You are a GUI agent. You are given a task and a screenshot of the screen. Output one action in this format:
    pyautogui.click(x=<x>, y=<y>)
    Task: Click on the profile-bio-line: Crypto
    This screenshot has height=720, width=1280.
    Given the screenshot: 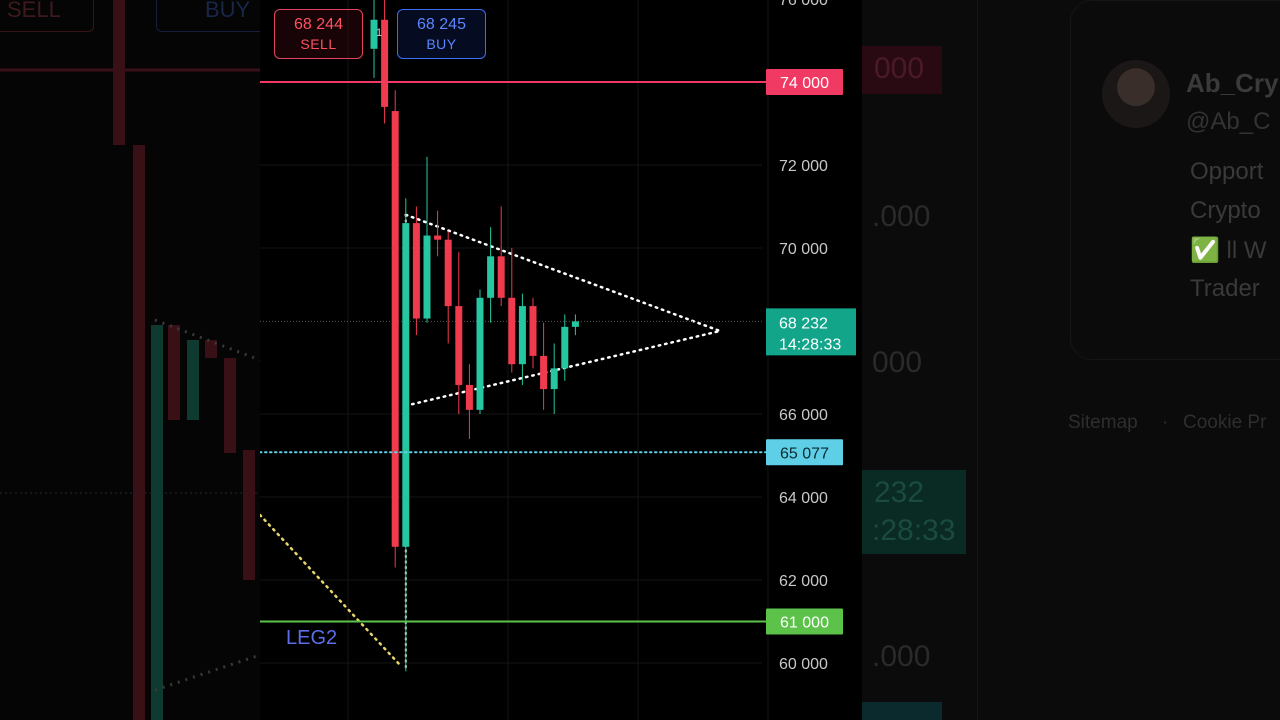 What is the action you would take?
    pyautogui.click(x=1225, y=210)
    